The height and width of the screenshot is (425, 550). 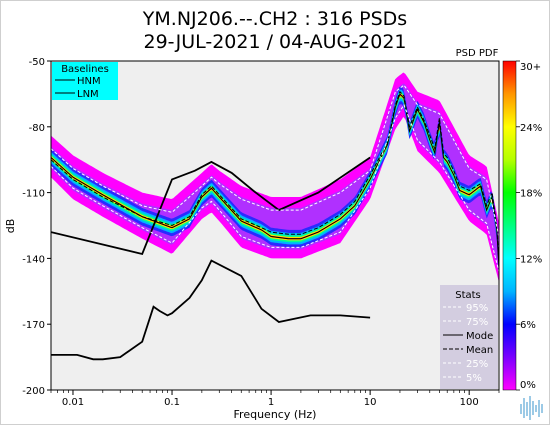 What do you see at coordinates (33, 391) in the screenshot?
I see `y-tick-label: -200` at bounding box center [33, 391].